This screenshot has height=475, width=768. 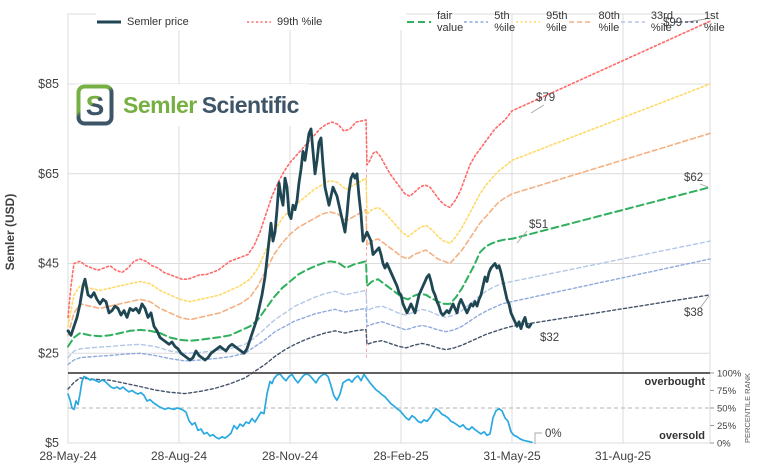 I want to click on oversold-label: oversold, so click(x=682, y=436).